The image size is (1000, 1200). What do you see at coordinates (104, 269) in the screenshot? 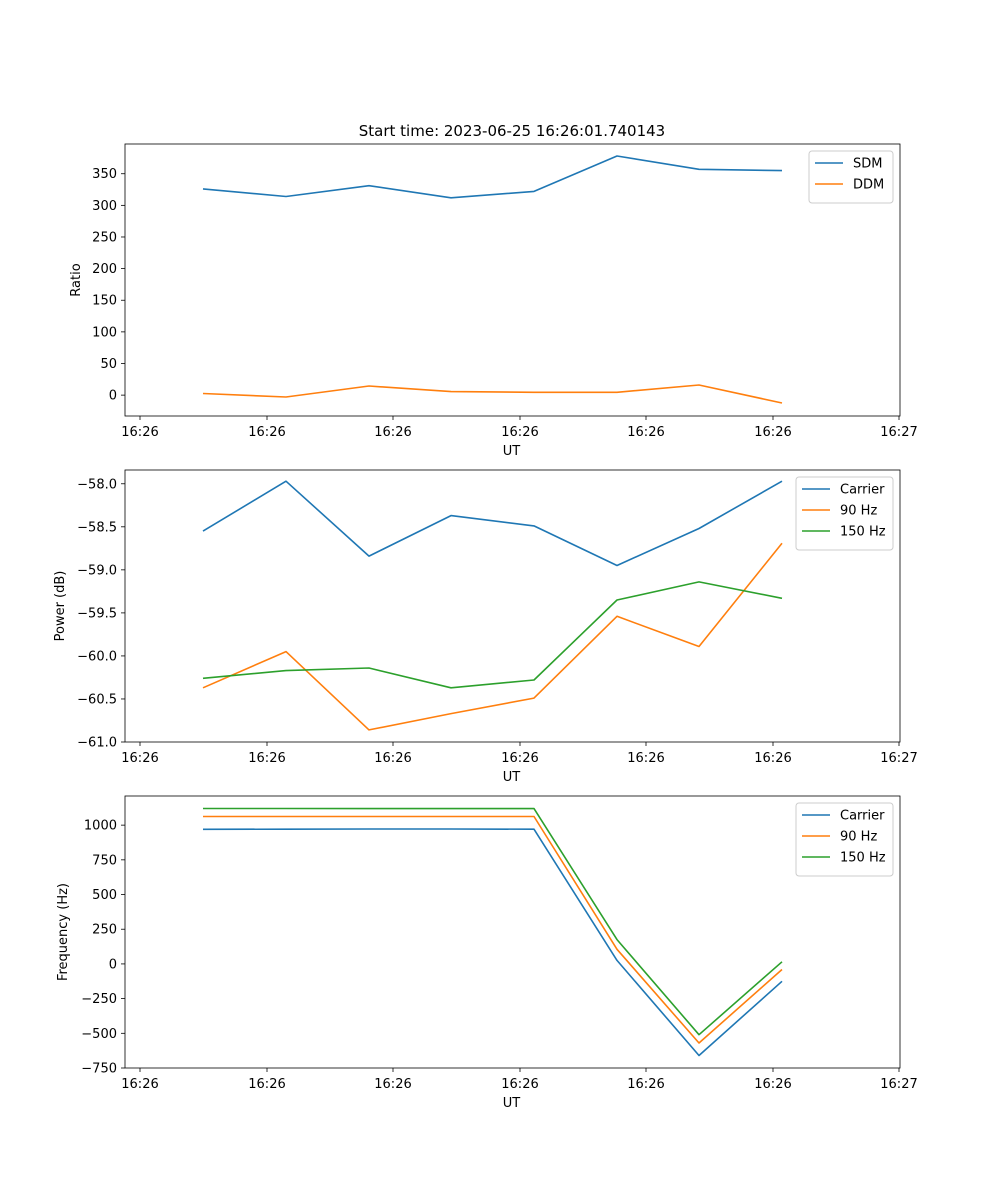
I see `y-tick-label: 200` at bounding box center [104, 269].